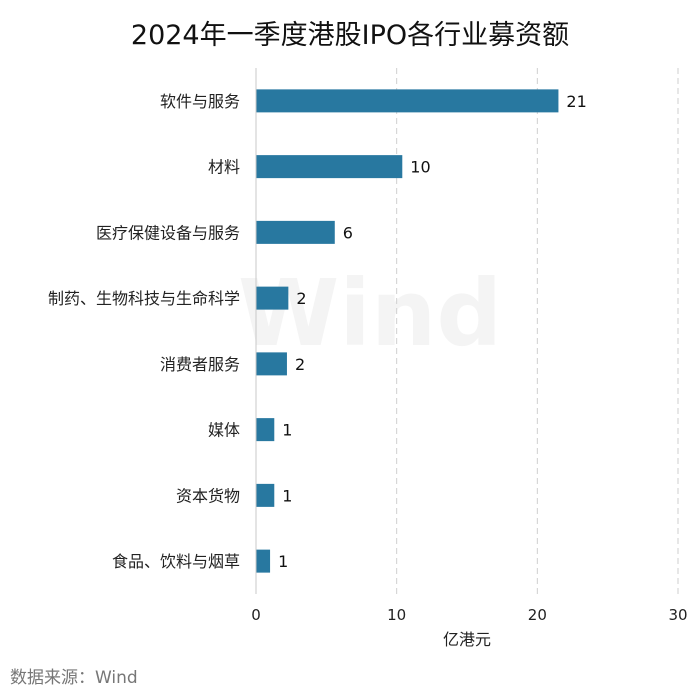  I want to click on category-label: 软件与服务, so click(200, 101).